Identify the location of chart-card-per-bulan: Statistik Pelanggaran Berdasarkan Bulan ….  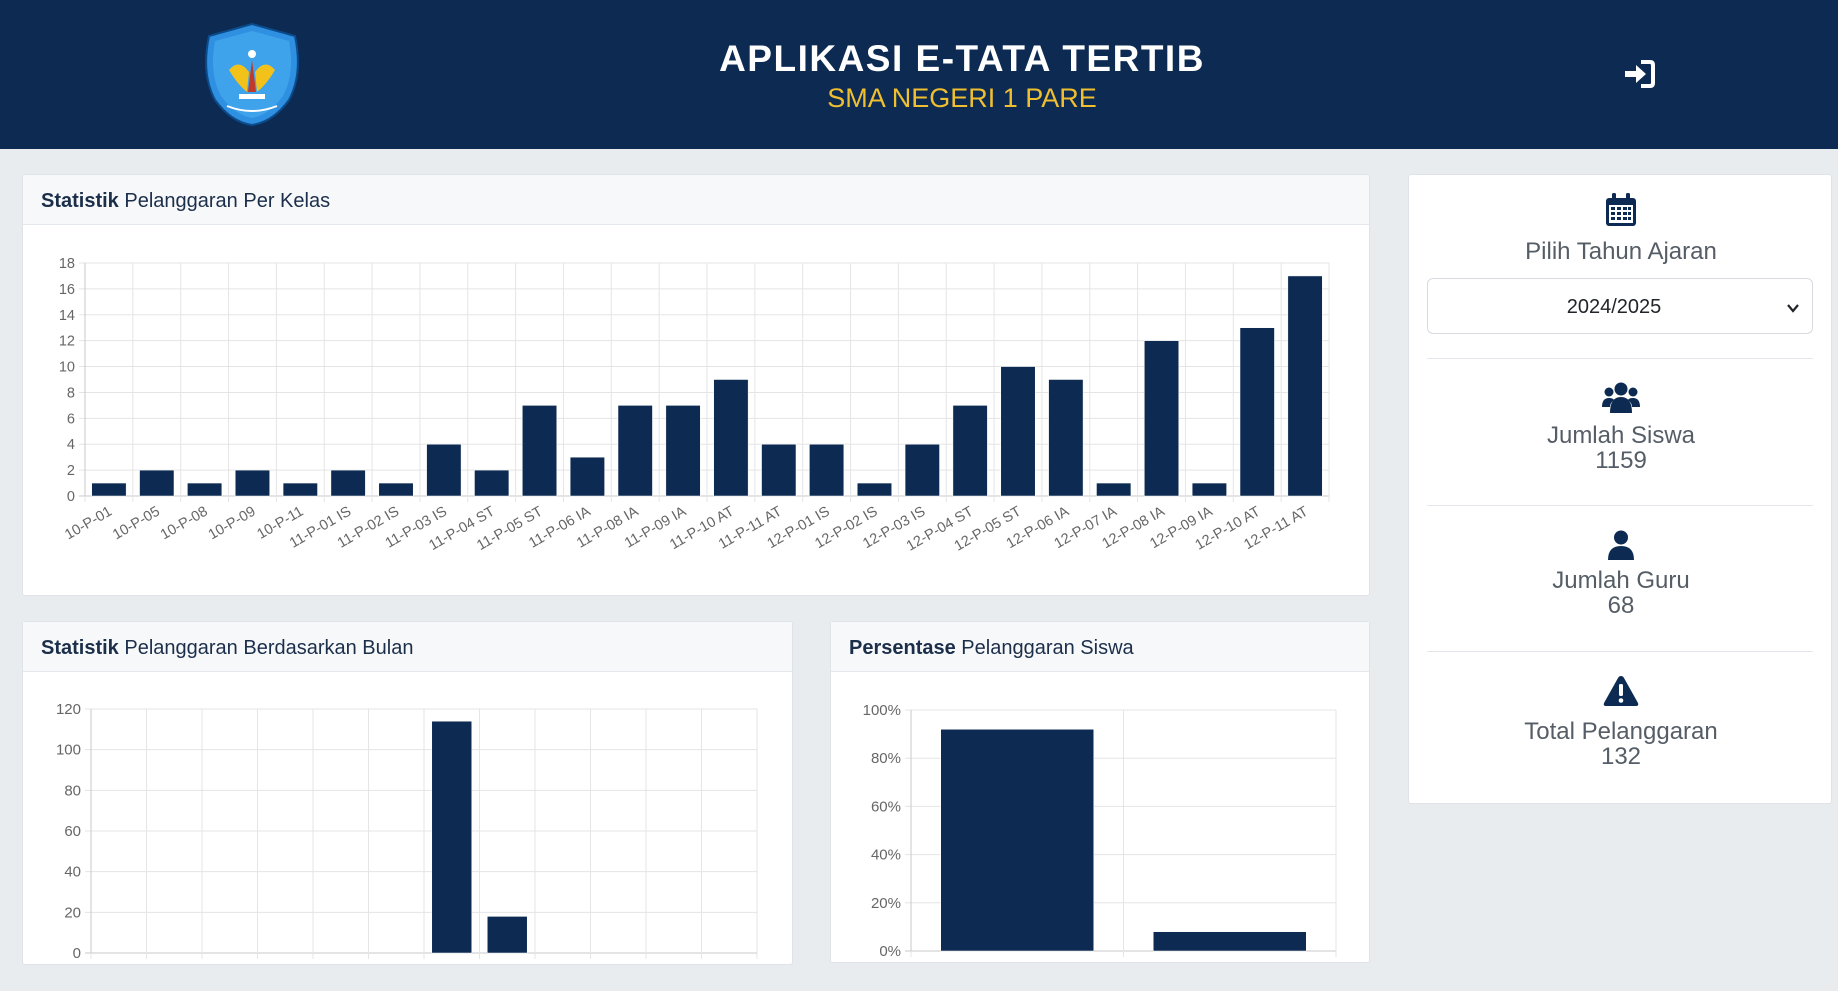
(407, 793).